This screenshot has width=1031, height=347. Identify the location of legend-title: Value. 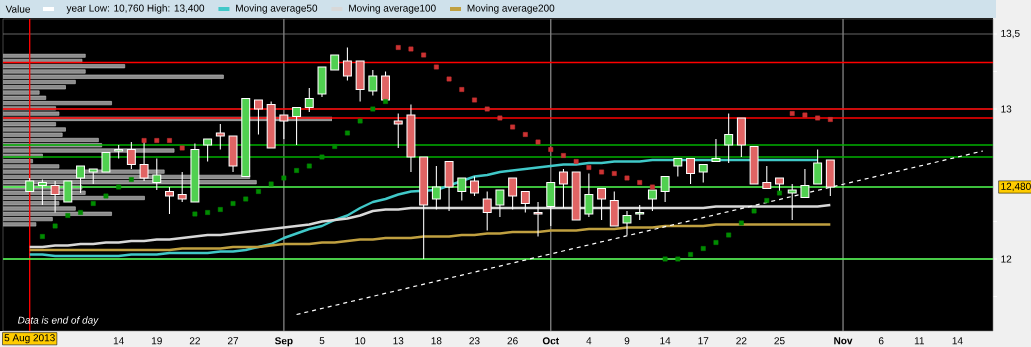
(17, 9).